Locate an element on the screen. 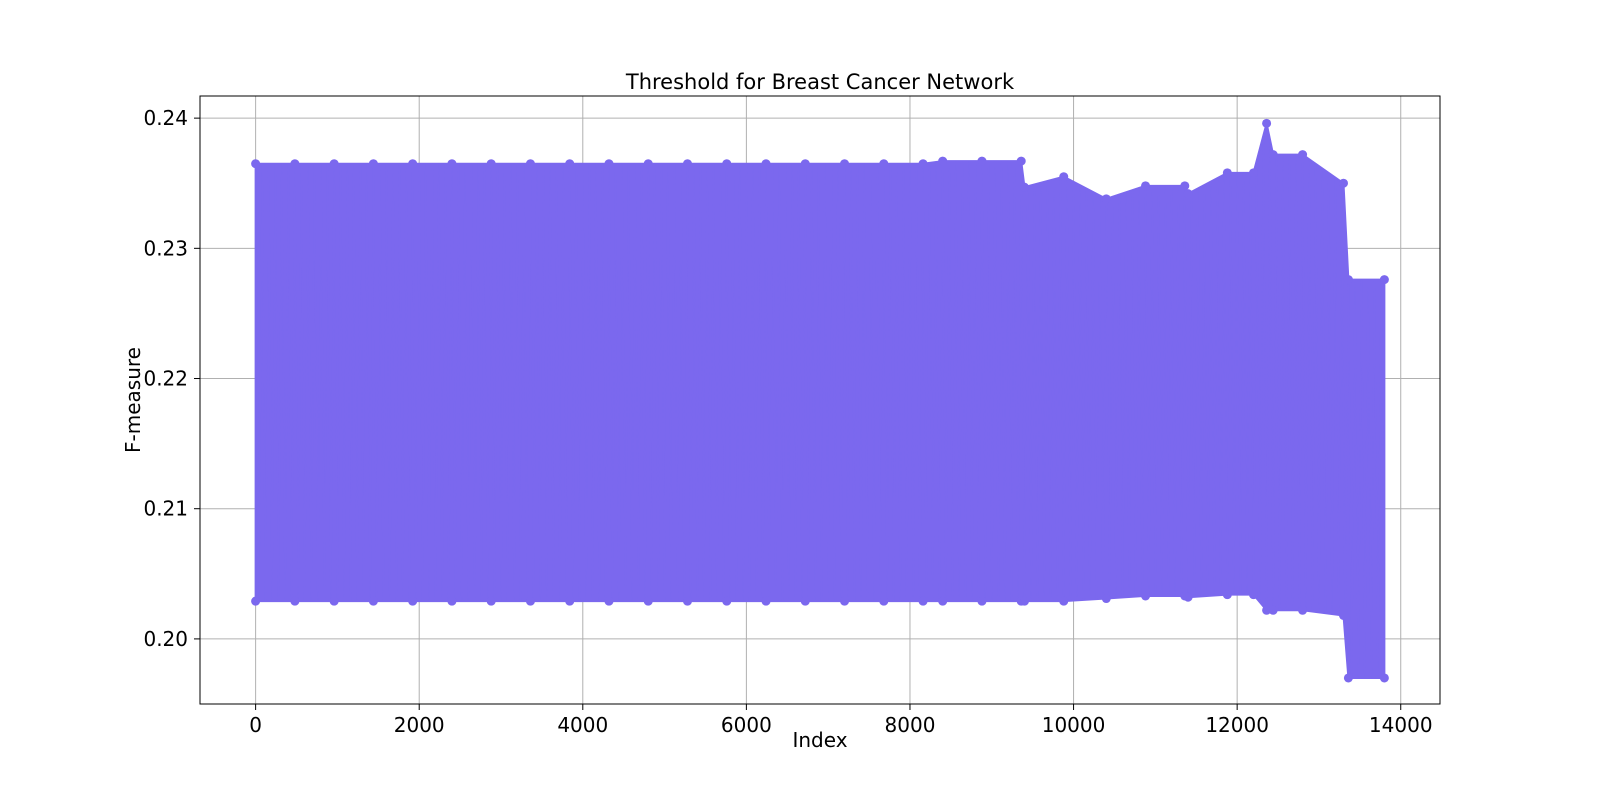 This screenshot has width=1600, height=805. y-tick-label: 0.24 is located at coordinates (165, 118).